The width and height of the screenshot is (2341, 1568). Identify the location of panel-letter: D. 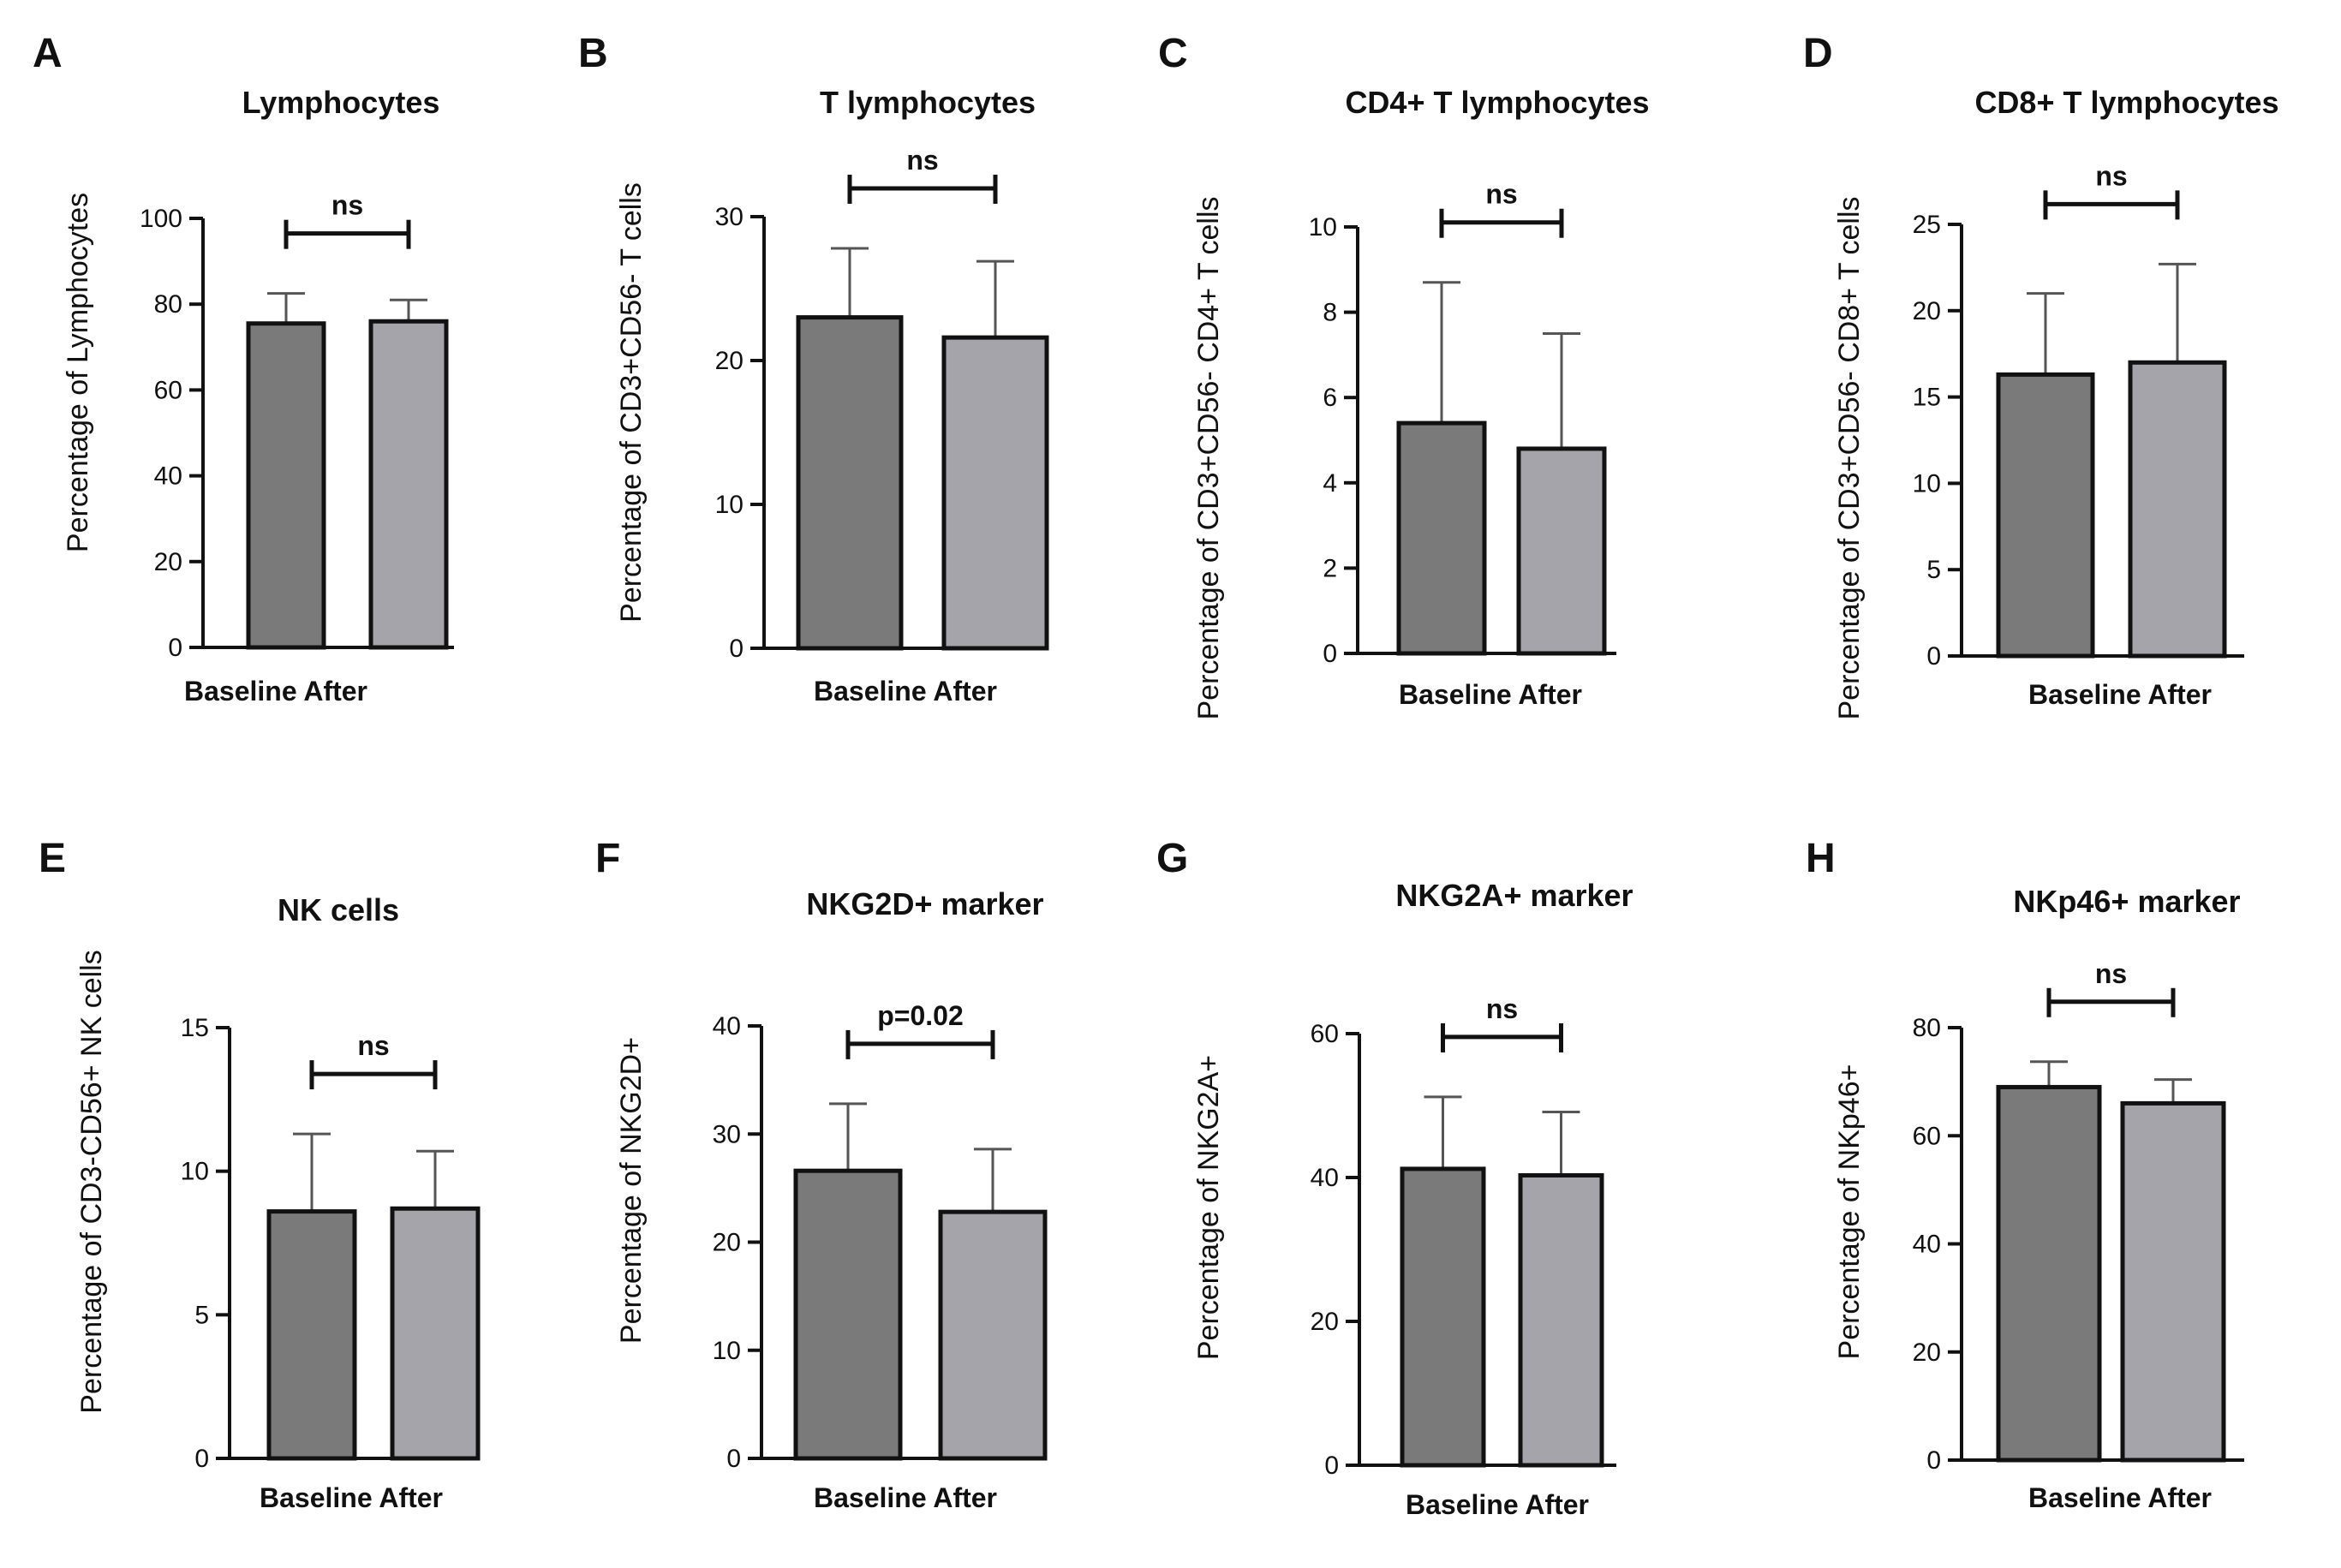
(1818, 53).